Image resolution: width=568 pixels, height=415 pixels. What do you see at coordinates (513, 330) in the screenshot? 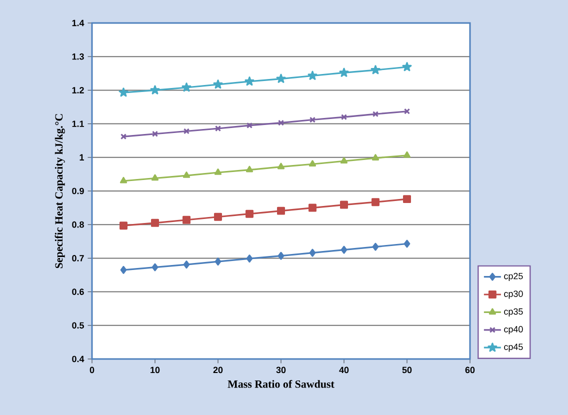
I see `legend-label: cp40` at bounding box center [513, 330].